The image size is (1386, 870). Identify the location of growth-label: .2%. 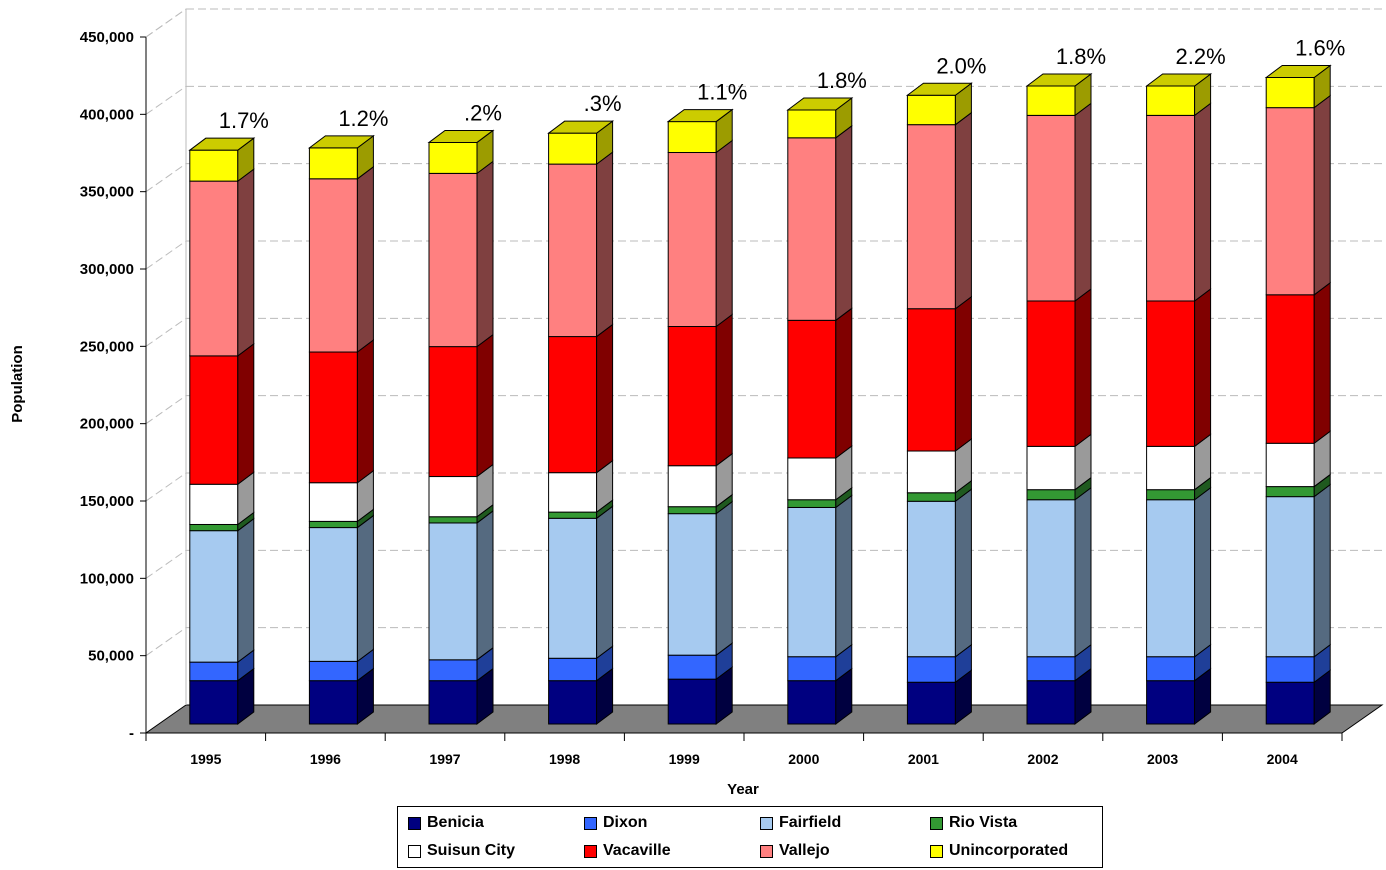
(483, 112).